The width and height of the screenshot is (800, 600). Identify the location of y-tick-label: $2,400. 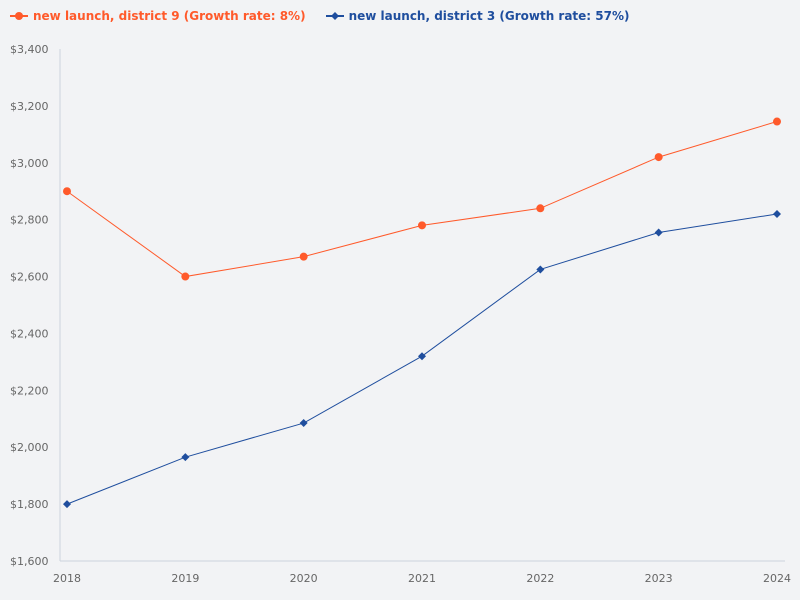
(29, 333).